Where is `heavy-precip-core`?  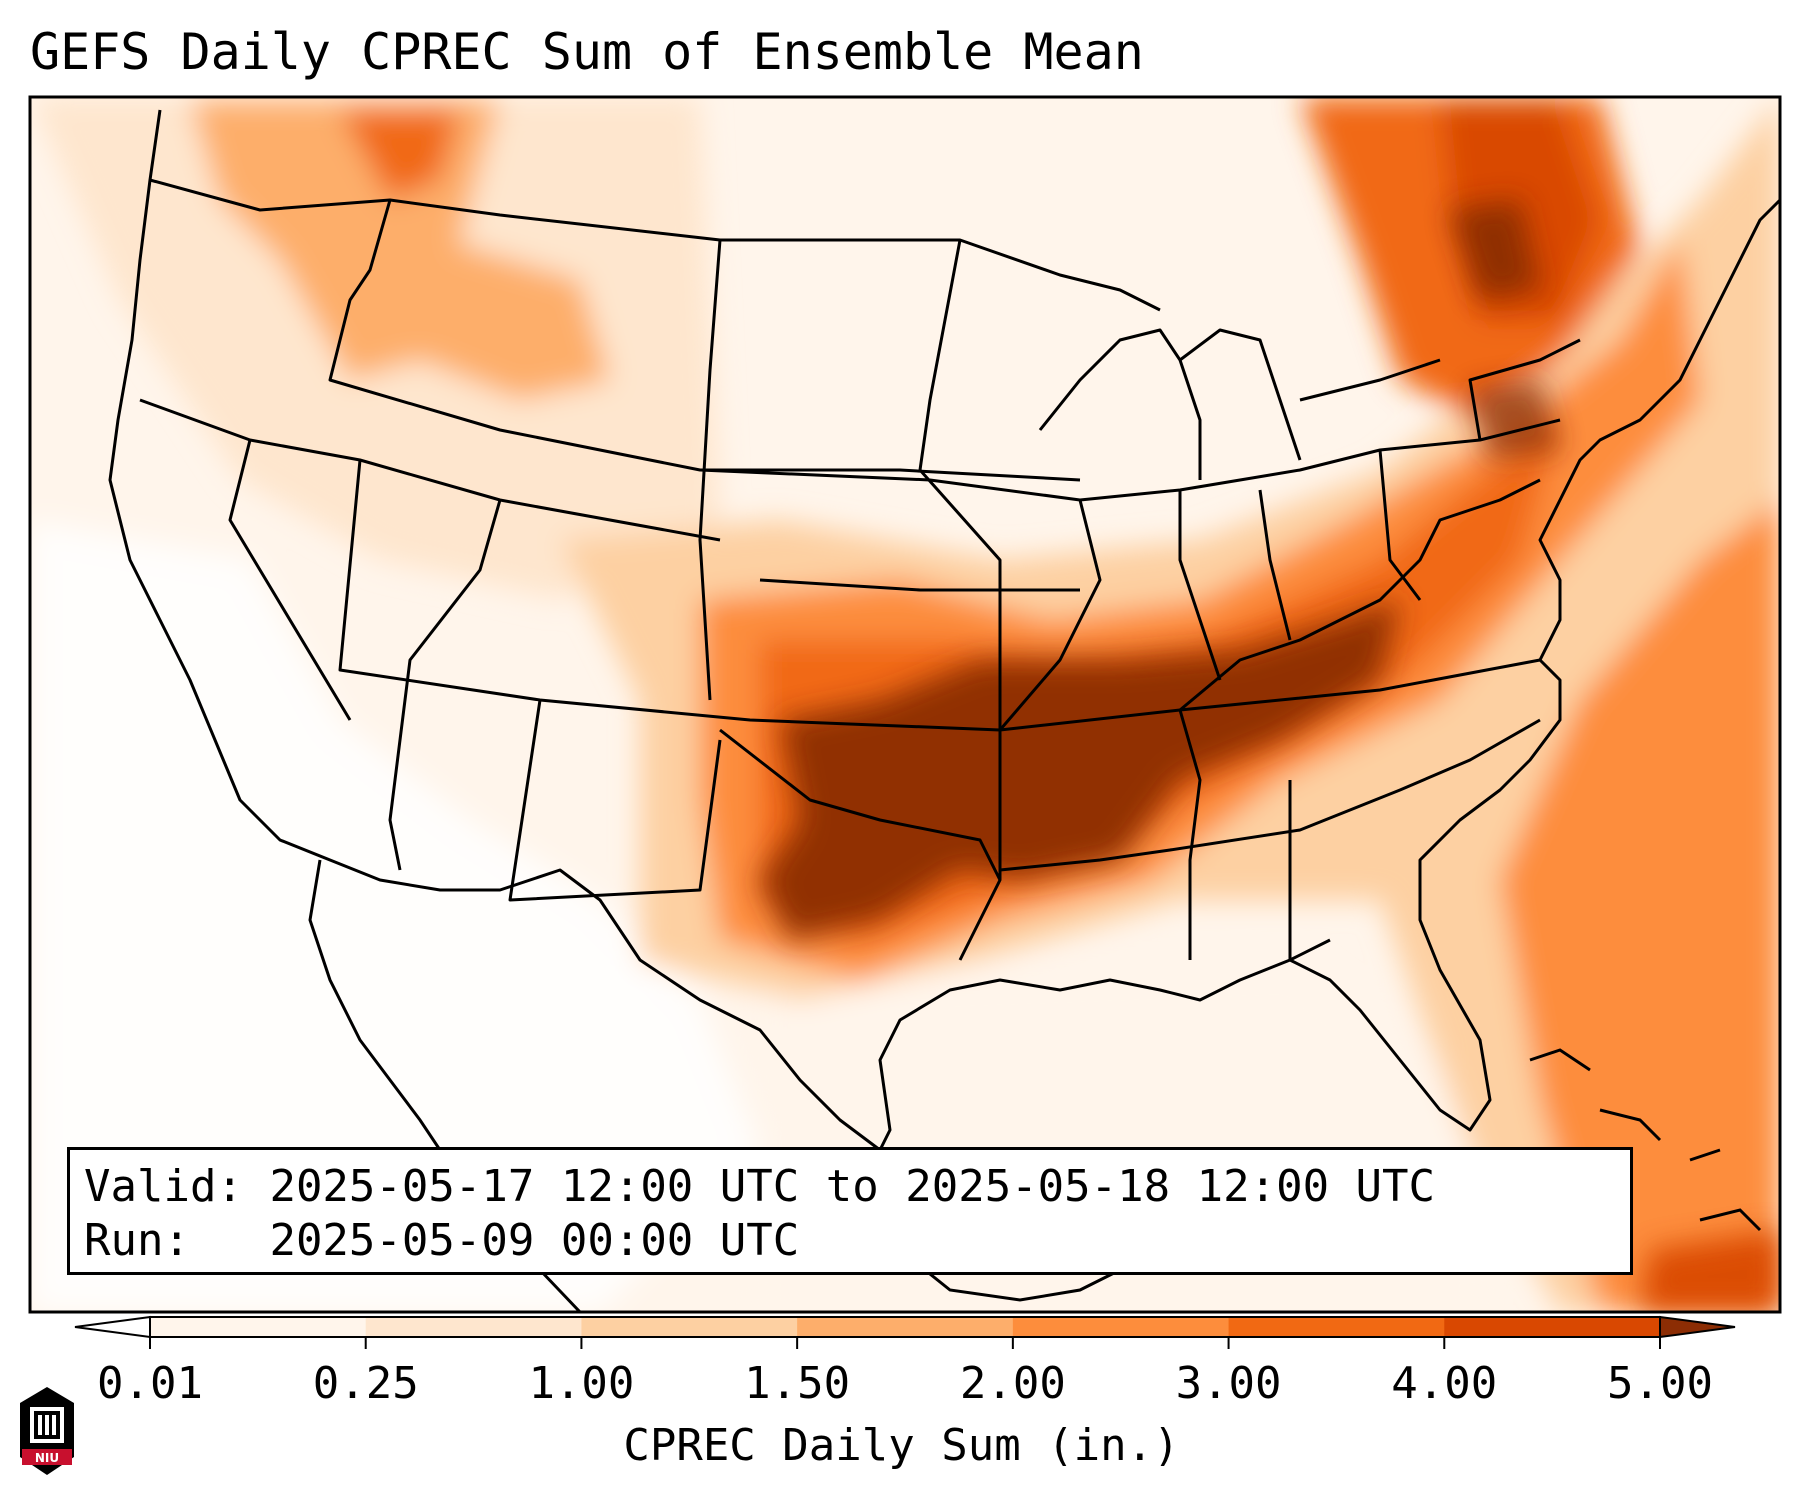
heavy-precip-core is located at coordinates (1080, 770).